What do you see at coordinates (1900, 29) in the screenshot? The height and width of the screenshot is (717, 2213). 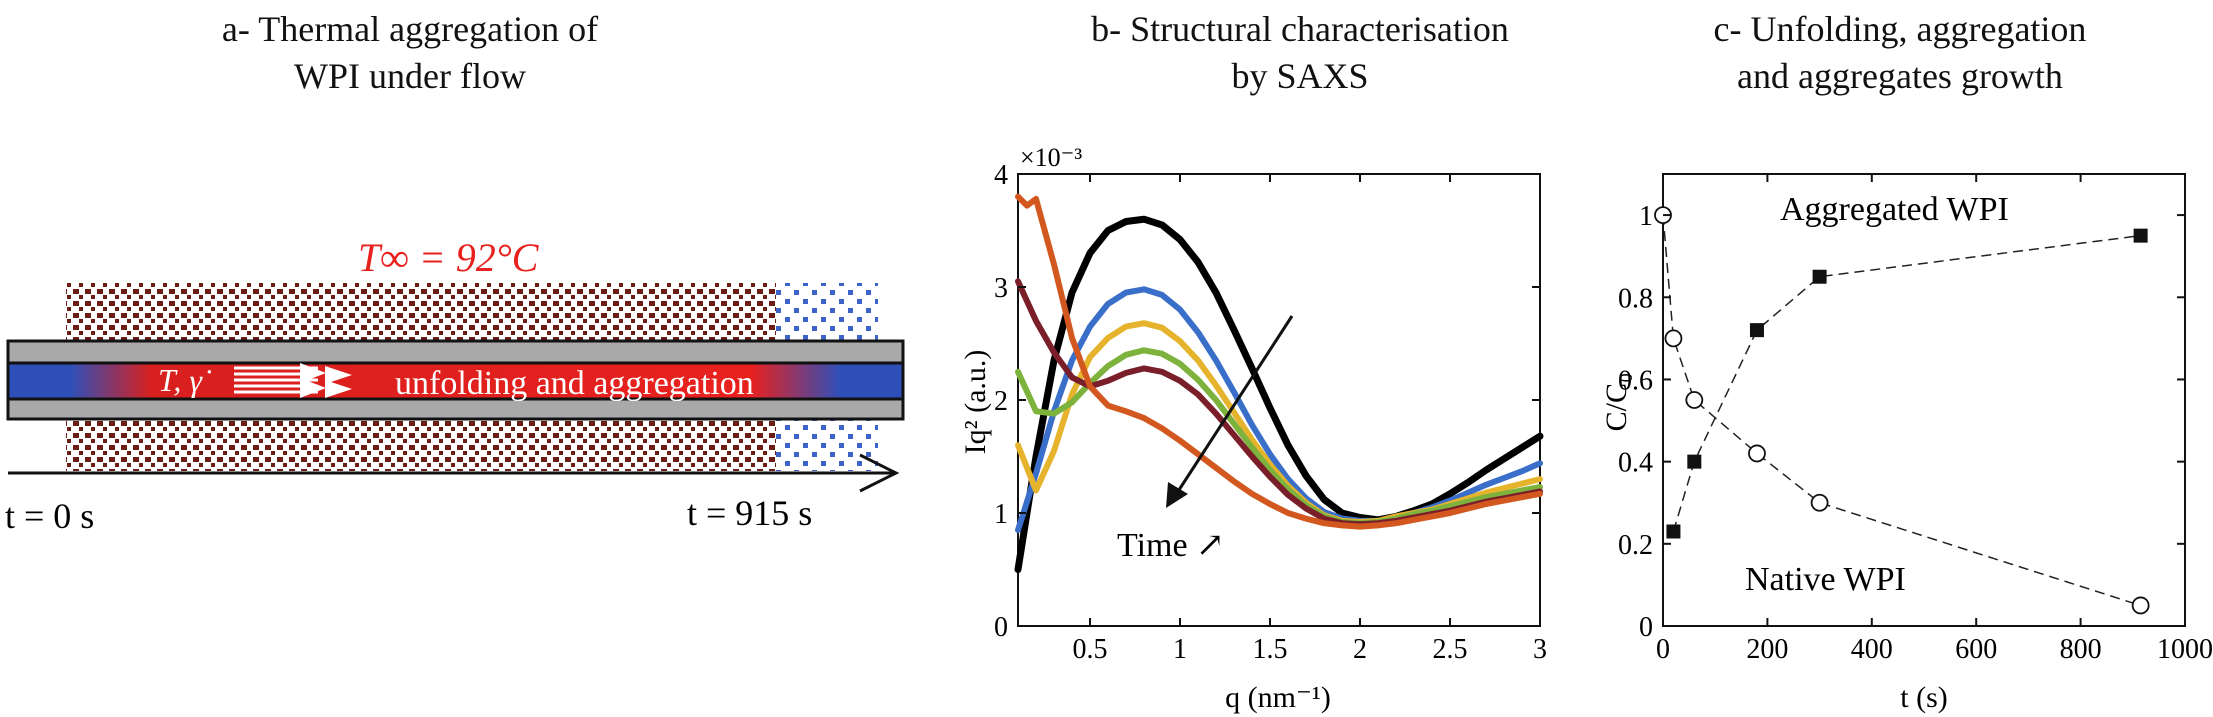 I see `panel-c-title-line1: c- Unfolding, aggregation` at bounding box center [1900, 29].